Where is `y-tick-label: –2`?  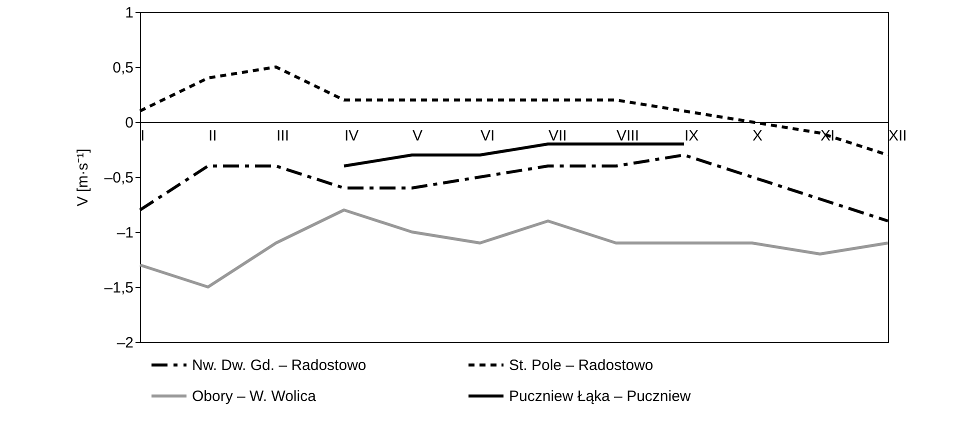 y-tick-label: –2 is located at coordinates (125, 343).